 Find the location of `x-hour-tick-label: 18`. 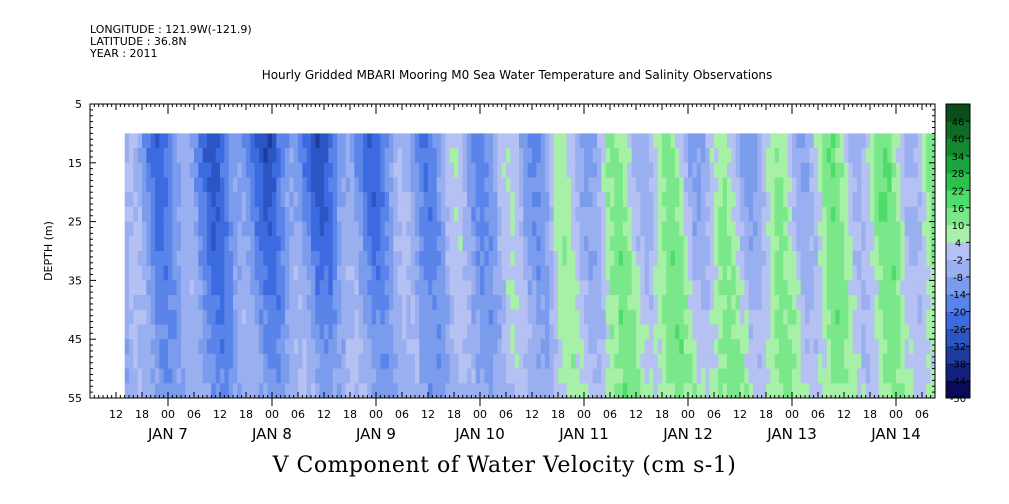

x-hour-tick-label: 18 is located at coordinates (662, 414).